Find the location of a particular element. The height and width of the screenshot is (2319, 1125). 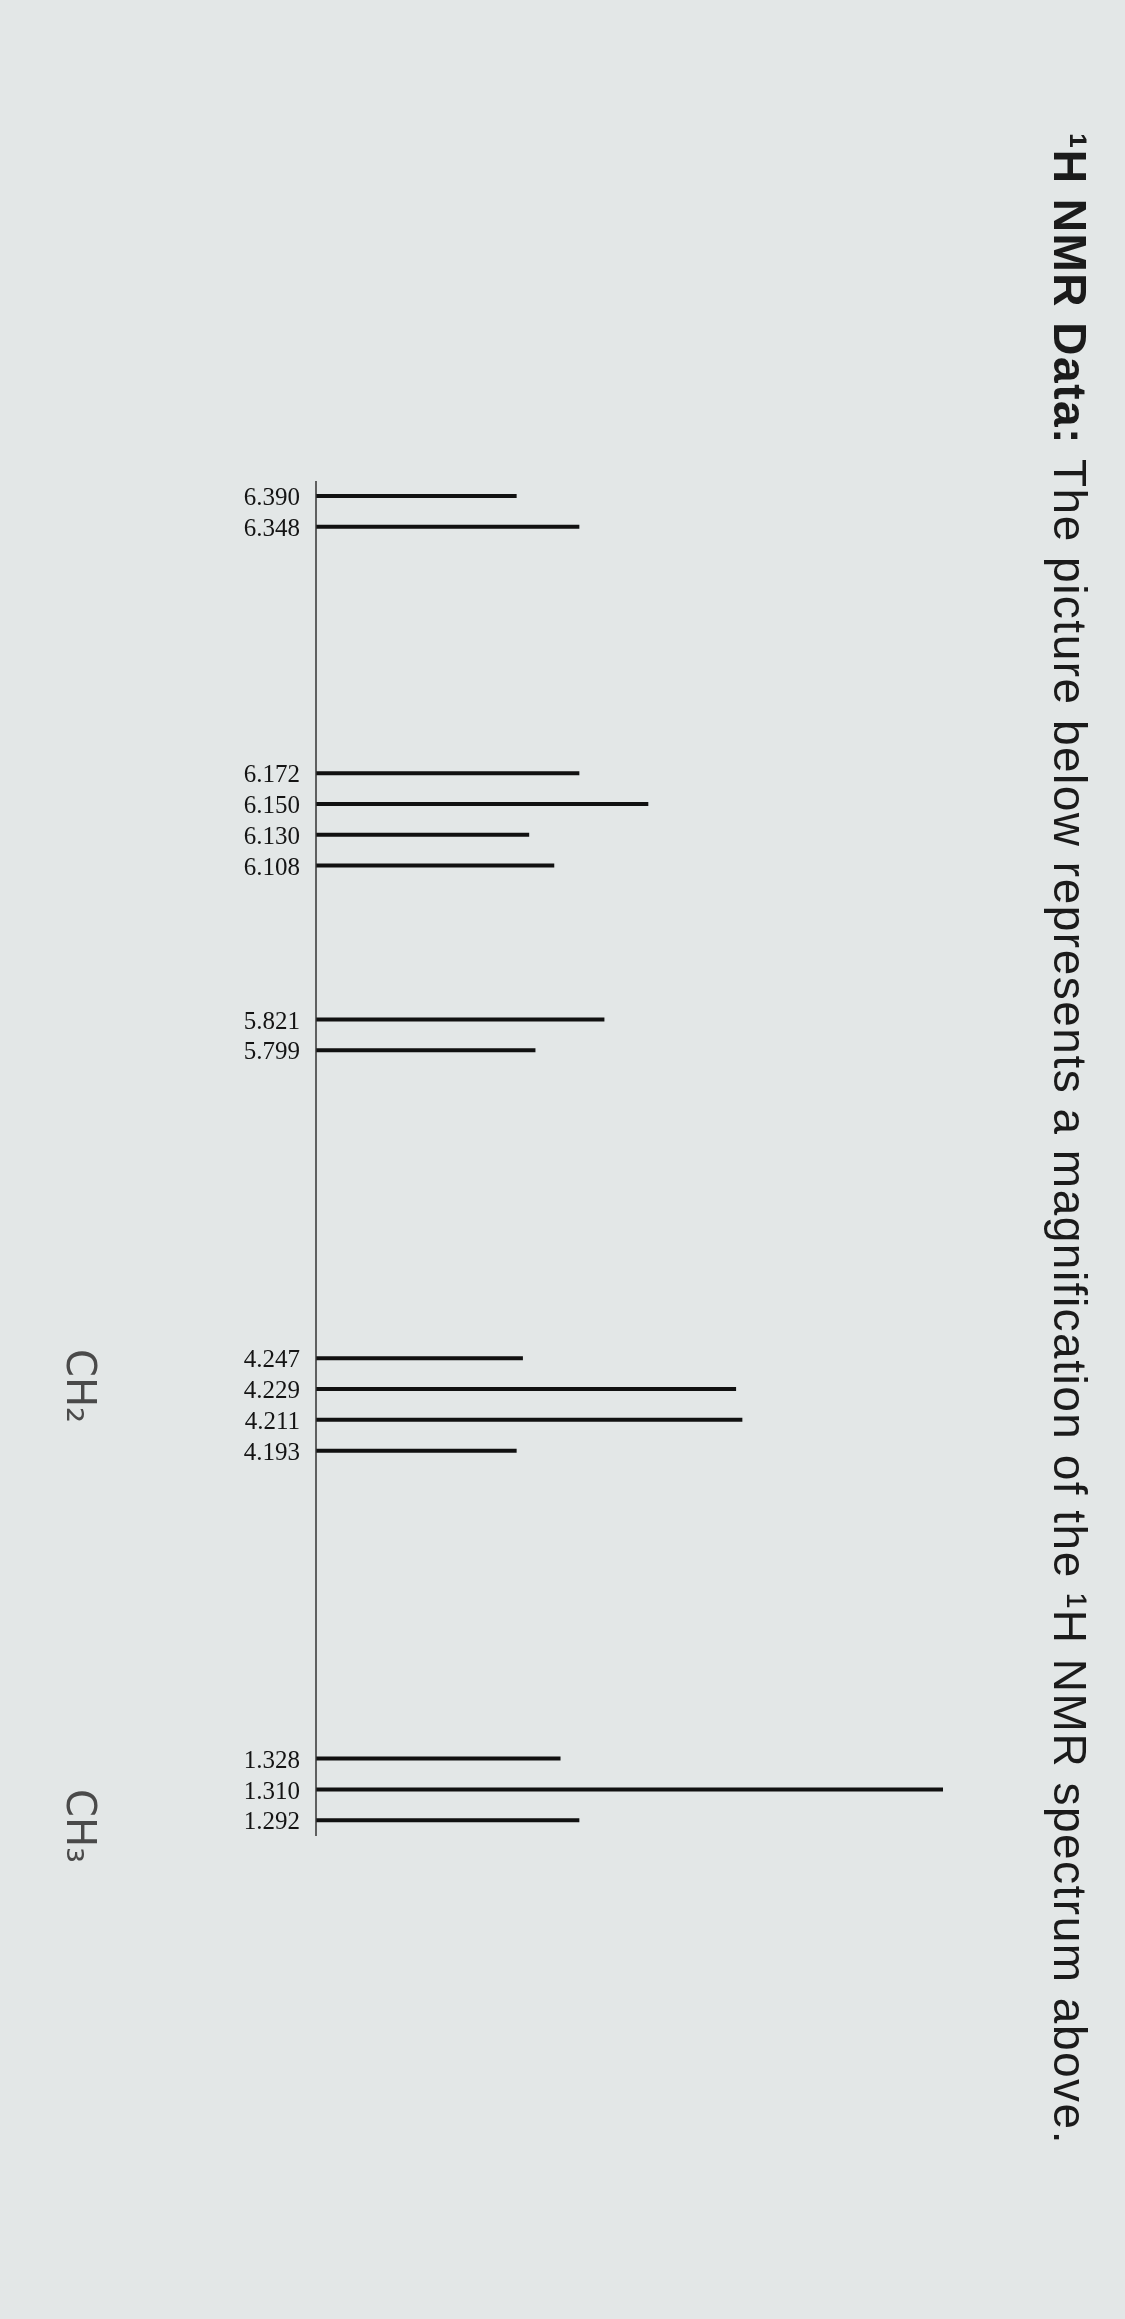

y-tick-label: 1.310 is located at coordinates (271, 1790).